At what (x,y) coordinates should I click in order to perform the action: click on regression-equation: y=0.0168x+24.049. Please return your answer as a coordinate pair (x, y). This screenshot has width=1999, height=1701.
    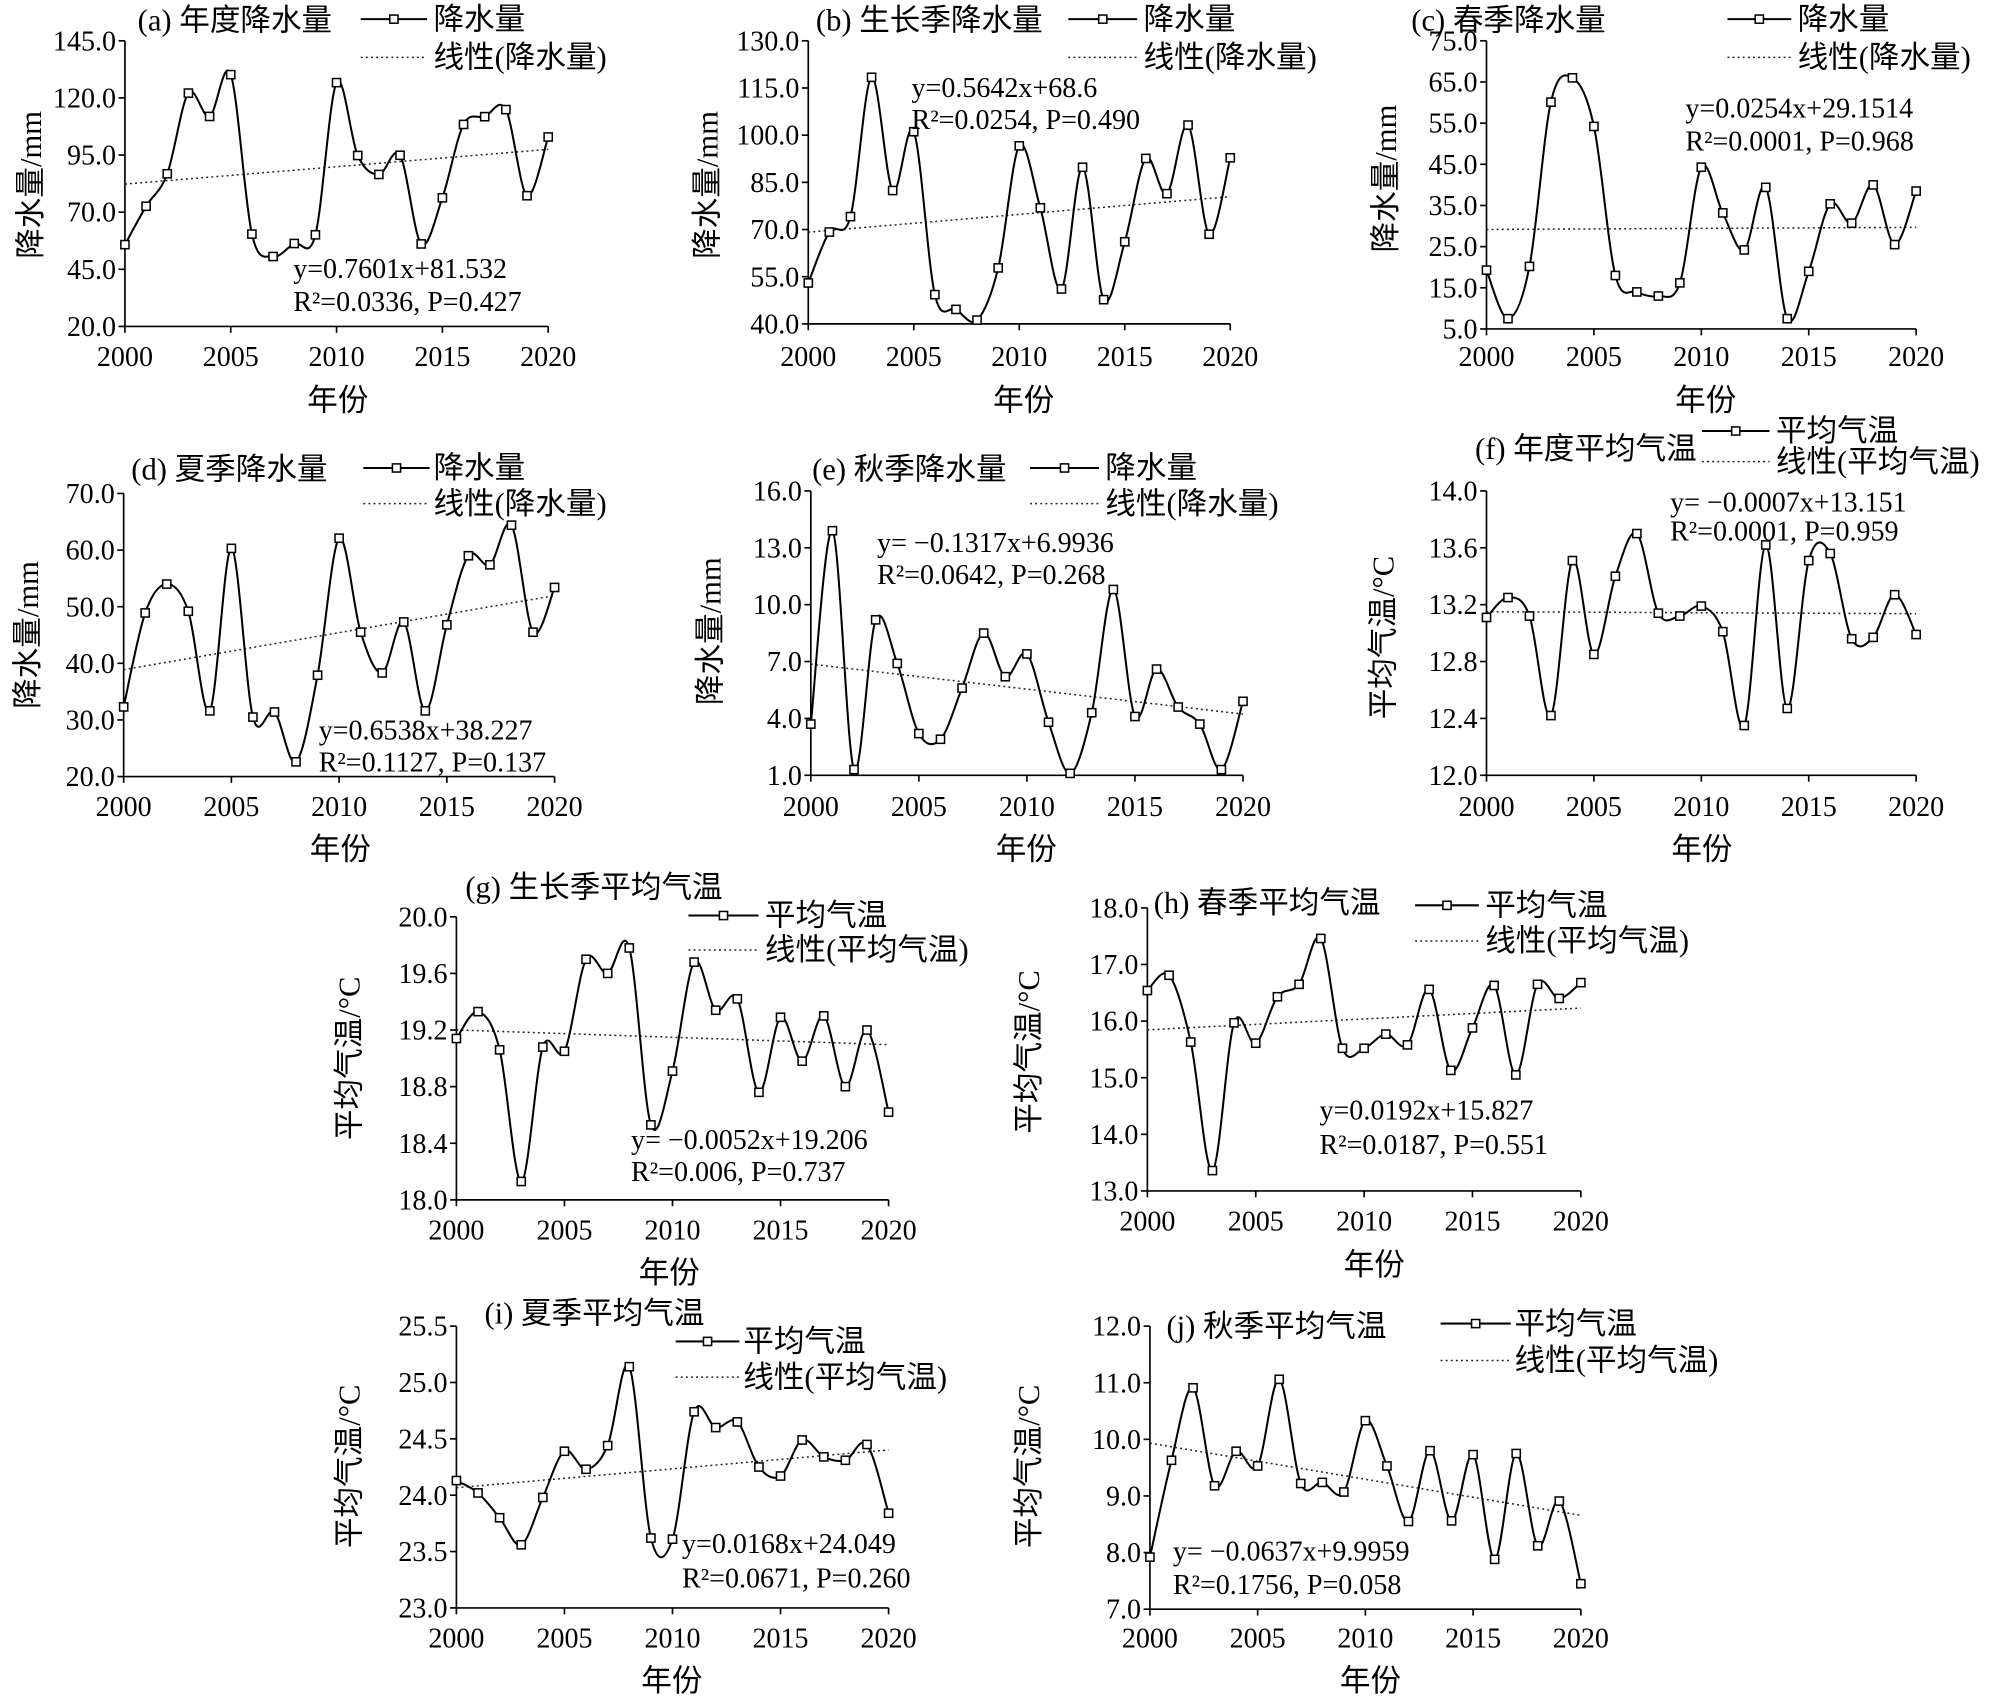
    Looking at the image, I should click on (789, 1544).